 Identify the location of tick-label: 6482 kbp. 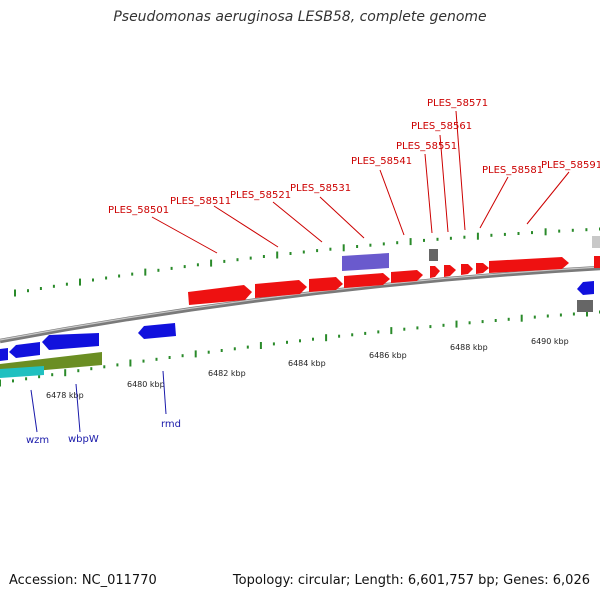
(227, 373).